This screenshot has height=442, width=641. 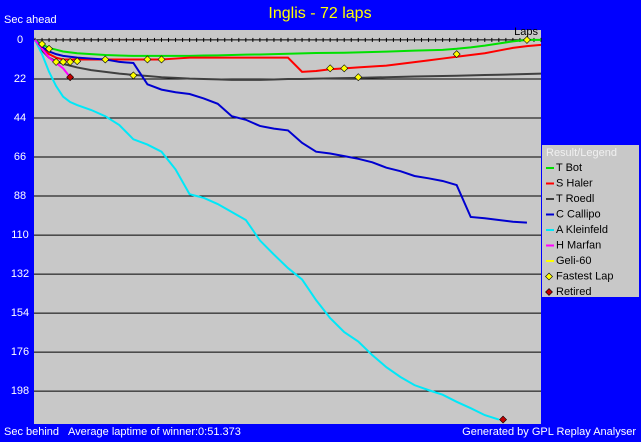 I want to click on legend-label: Retired, so click(x=573, y=292).